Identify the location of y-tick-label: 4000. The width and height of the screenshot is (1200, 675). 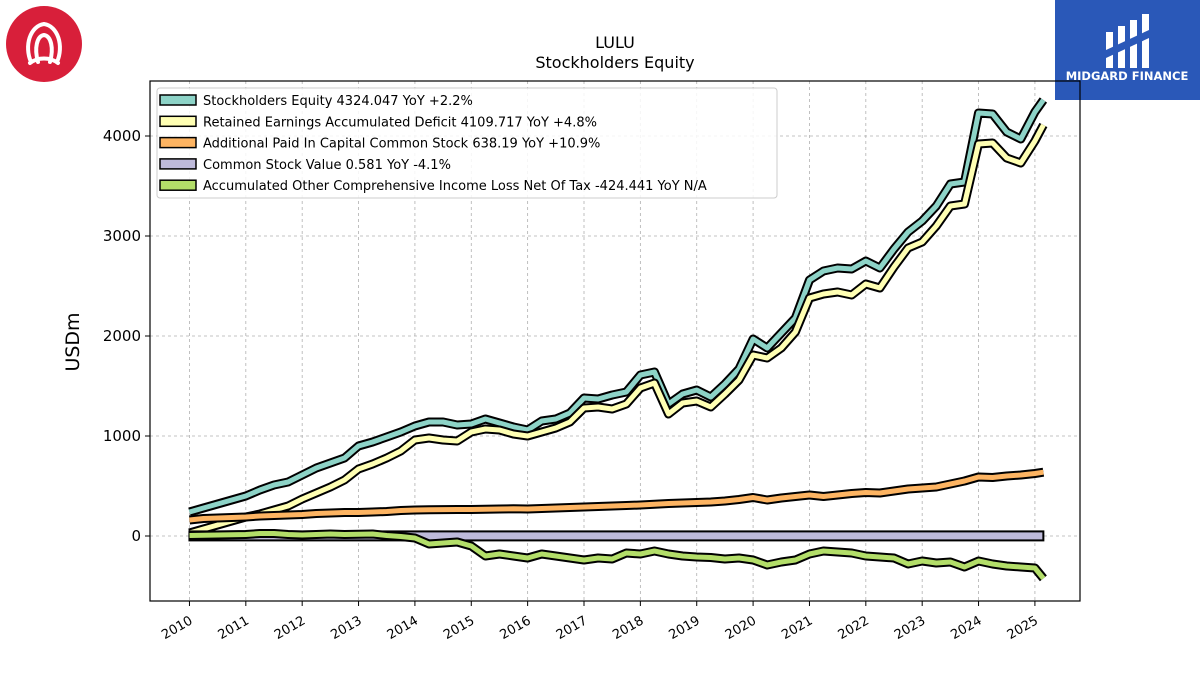
(122, 136).